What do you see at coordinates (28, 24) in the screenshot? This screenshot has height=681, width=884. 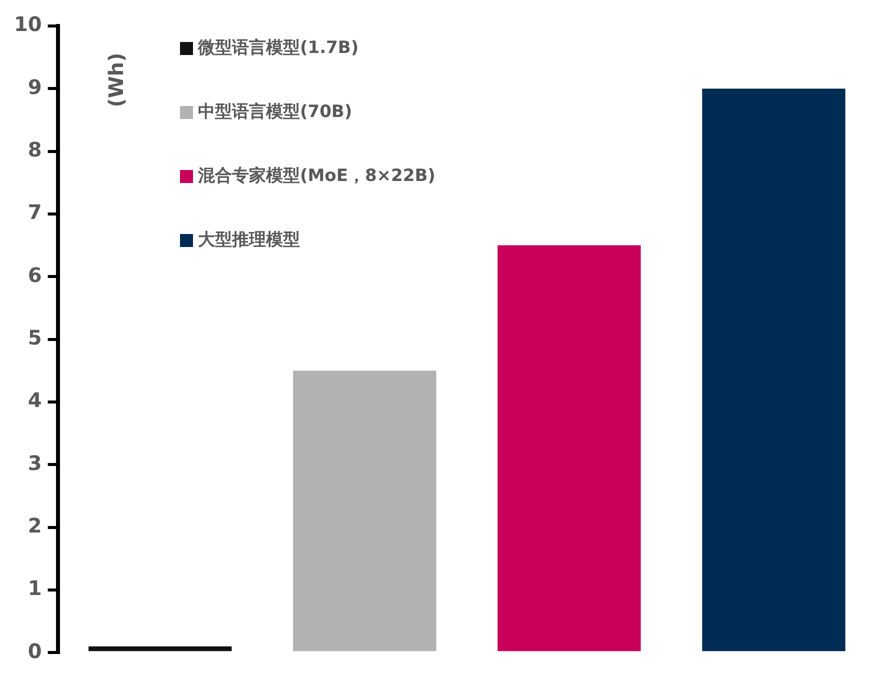 I see `y-tick-label: 10` at bounding box center [28, 24].